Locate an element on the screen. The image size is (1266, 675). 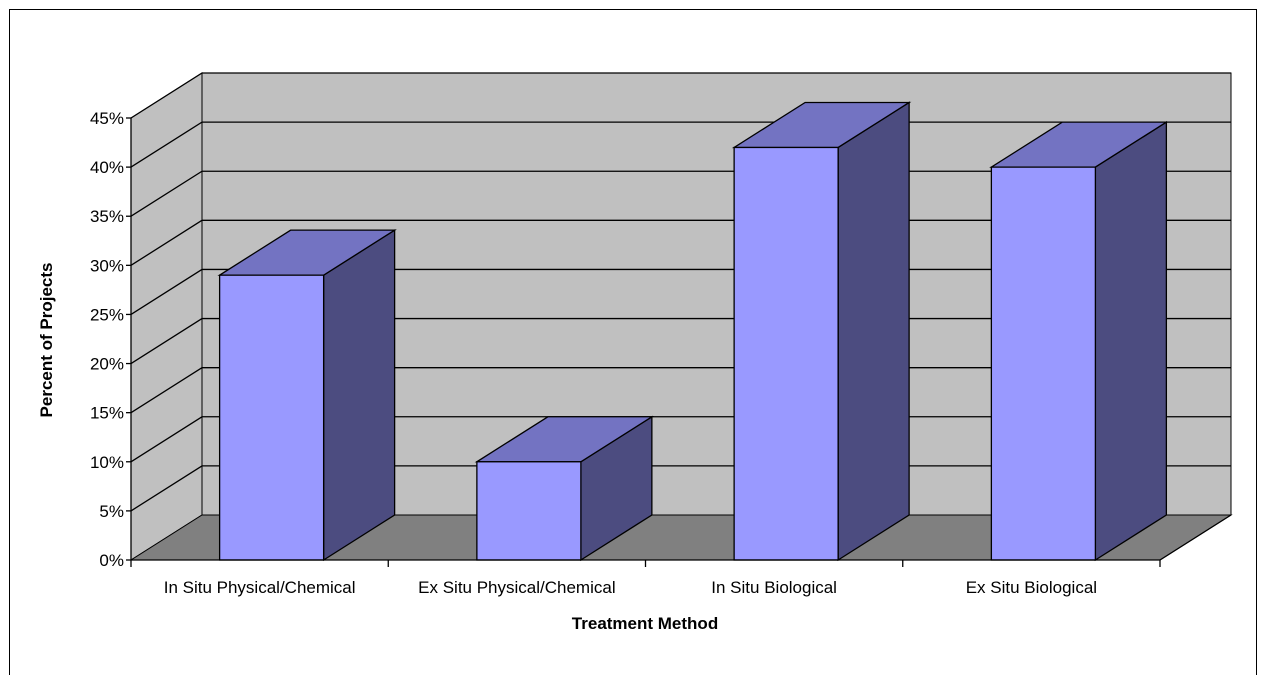
y-tick-label: 25% is located at coordinates (107, 314).